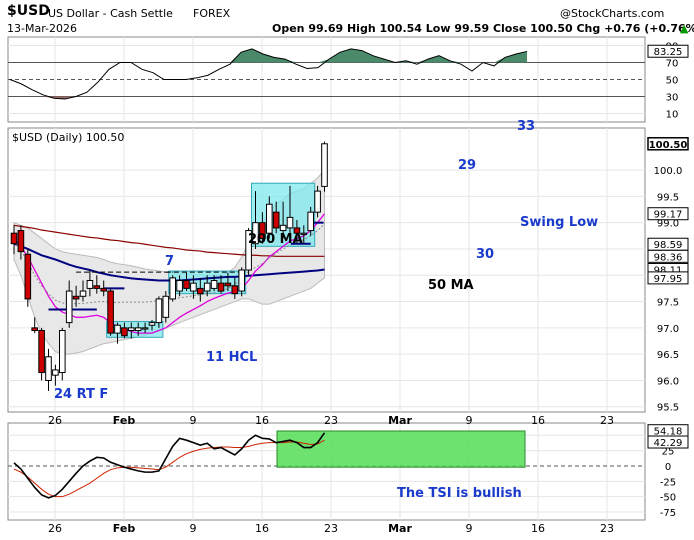 The image size is (694, 540). Describe the element at coordinates (668, 482) in the screenshot. I see `tsi-y-tick: -25` at that location.